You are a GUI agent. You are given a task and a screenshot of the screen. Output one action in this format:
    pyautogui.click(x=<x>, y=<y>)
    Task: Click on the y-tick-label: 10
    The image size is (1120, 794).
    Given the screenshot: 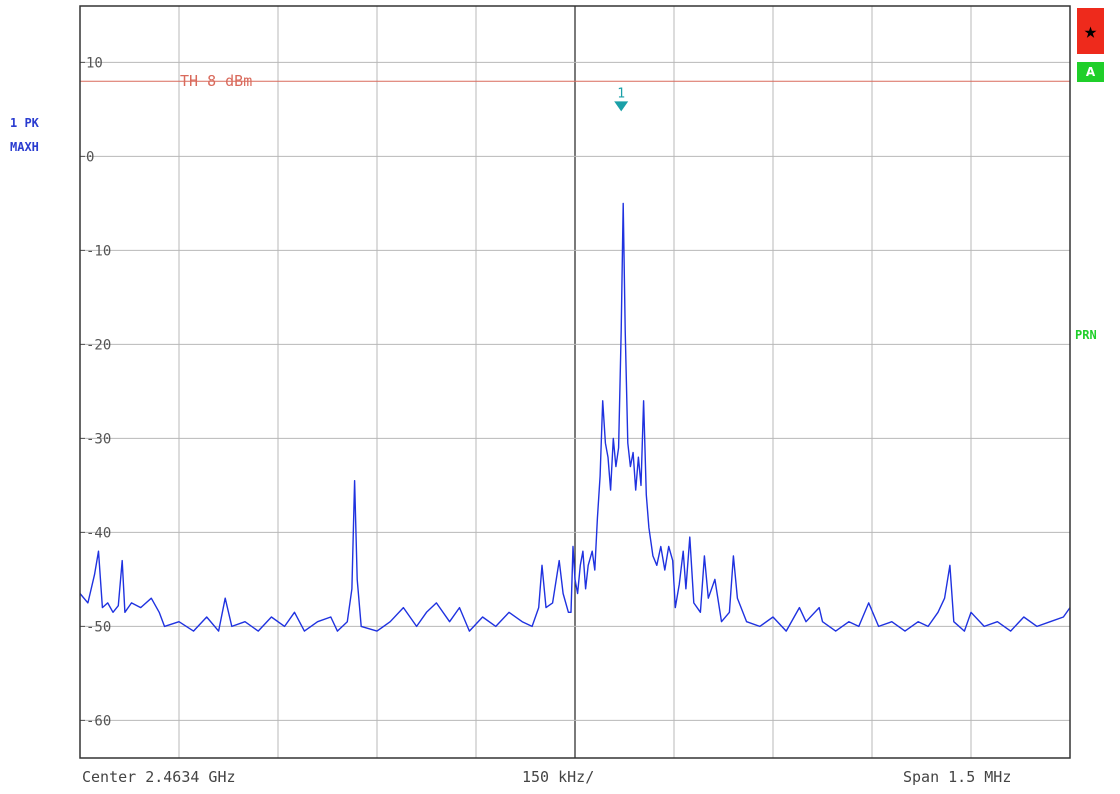 What is the action you would take?
    pyautogui.click(x=94, y=63)
    